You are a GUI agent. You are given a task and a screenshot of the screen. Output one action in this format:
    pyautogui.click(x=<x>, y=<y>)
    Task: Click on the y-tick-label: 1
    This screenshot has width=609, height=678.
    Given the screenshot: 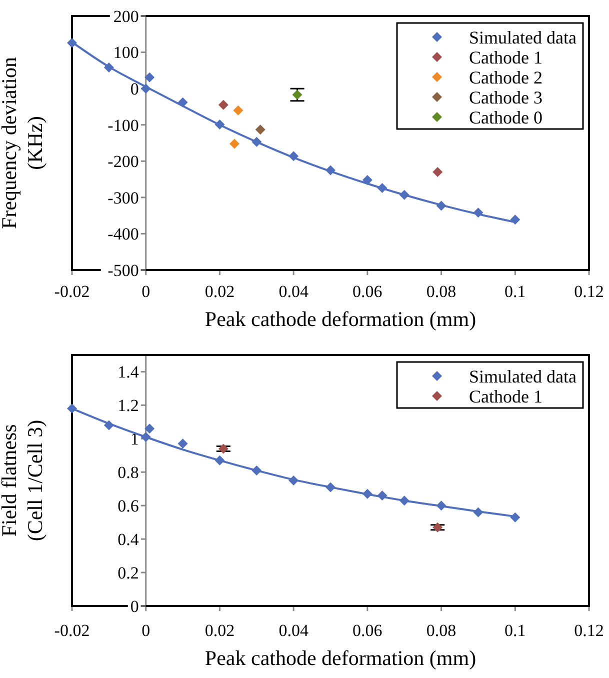 What is the action you would take?
    pyautogui.click(x=134, y=439)
    